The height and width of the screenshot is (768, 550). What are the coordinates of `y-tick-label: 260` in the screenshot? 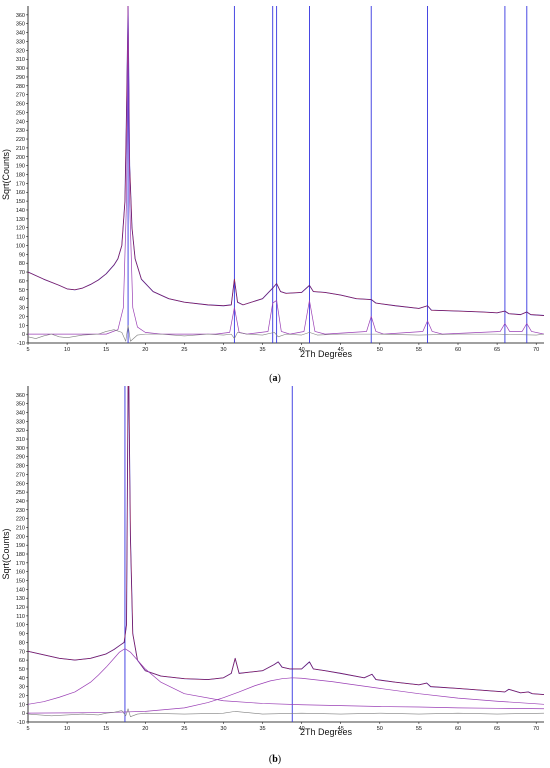 It's located at (20, 484).